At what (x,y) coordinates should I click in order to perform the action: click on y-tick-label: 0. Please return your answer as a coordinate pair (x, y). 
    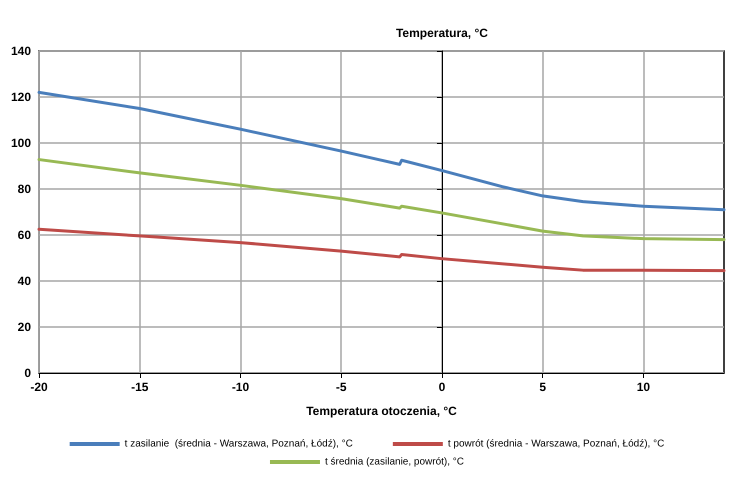
    Looking at the image, I should click on (28, 373).